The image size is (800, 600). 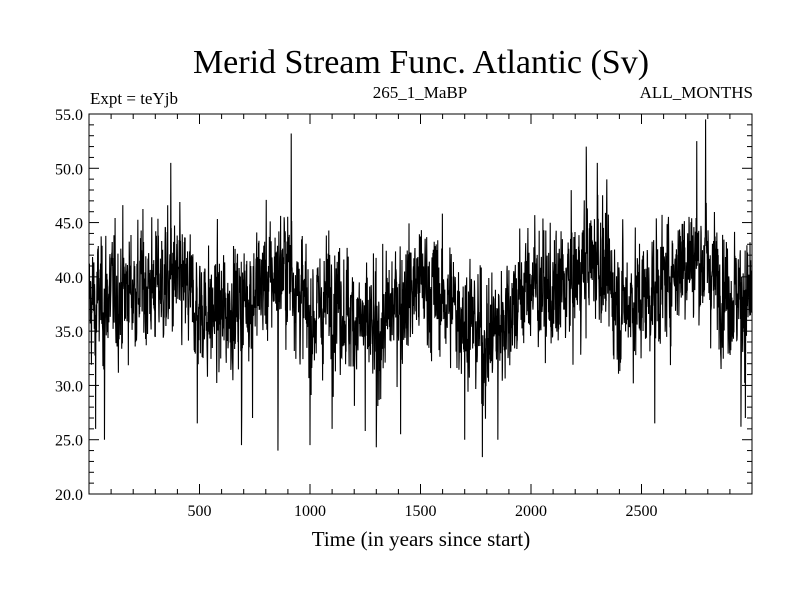 What do you see at coordinates (69, 278) in the screenshot?
I see `y-tick-label: 40.0` at bounding box center [69, 278].